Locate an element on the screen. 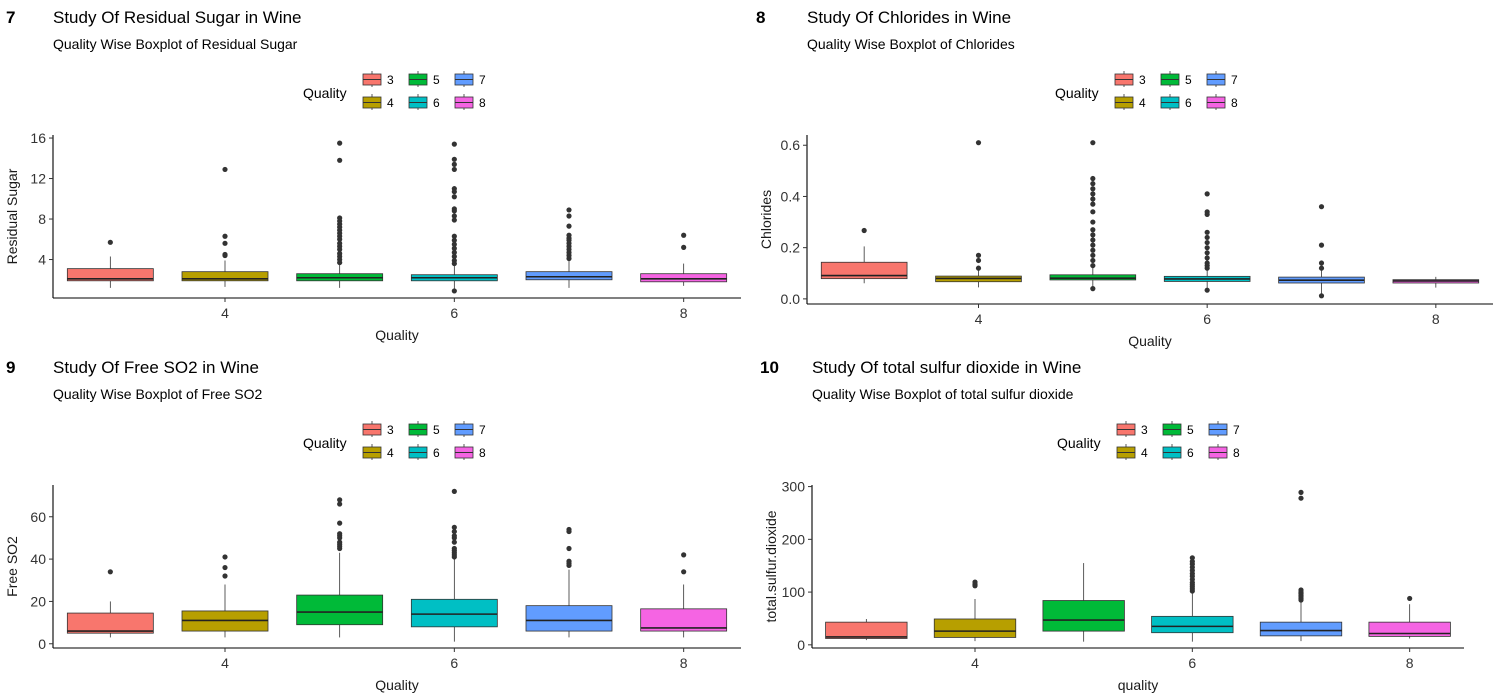 The image size is (1500, 700). y-tick-label: 300 is located at coordinates (794, 487).